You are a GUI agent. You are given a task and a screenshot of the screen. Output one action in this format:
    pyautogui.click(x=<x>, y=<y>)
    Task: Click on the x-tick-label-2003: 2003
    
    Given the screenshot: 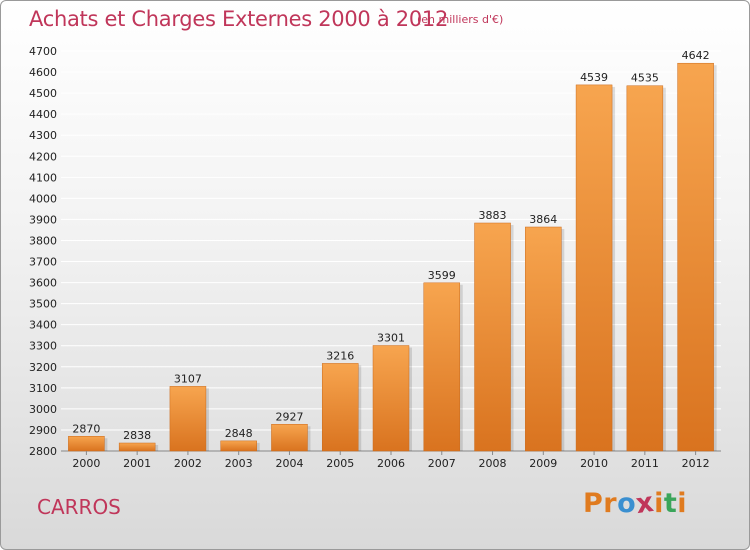 What is the action you would take?
    pyautogui.click(x=239, y=463)
    